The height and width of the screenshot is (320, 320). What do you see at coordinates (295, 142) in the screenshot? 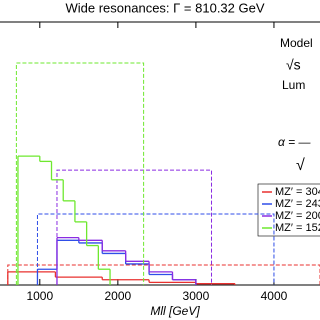
I see `annotation: α = —` at bounding box center [295, 142].